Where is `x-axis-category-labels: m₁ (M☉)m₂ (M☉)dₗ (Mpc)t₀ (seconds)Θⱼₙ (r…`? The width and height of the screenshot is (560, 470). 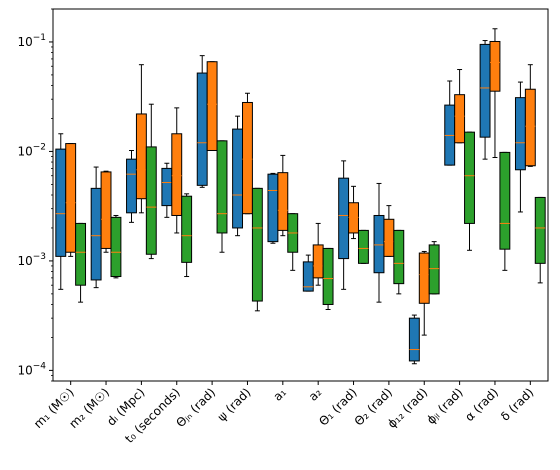
x-axis-category-labels: m₁ (M☉)m₂ (M☉)dₗ (Mpc)t₀ (seconds)Θⱼₙ (r… is located at coordinates (283, 413).